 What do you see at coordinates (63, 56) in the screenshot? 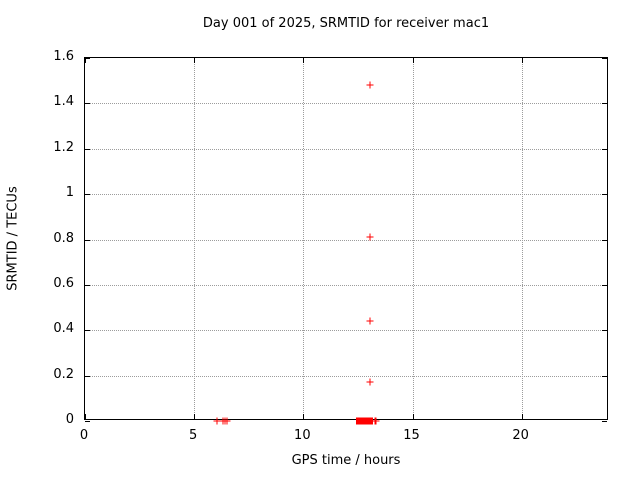
I see `y-tick-label: 1.6` at bounding box center [63, 56].